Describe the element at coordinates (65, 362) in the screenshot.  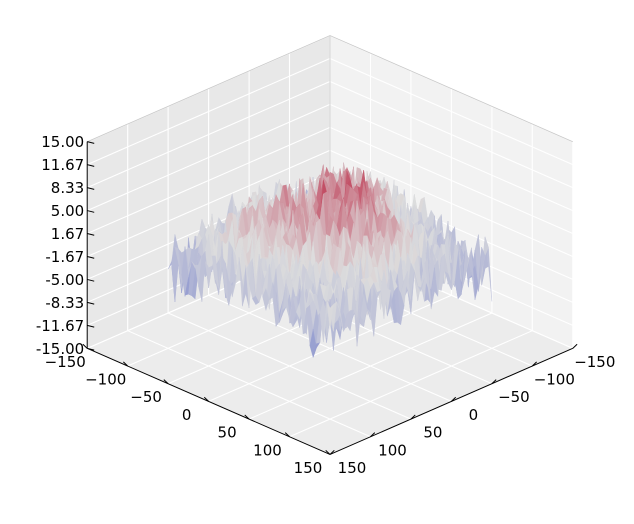
I see `y-tick-label: −150` at that location.